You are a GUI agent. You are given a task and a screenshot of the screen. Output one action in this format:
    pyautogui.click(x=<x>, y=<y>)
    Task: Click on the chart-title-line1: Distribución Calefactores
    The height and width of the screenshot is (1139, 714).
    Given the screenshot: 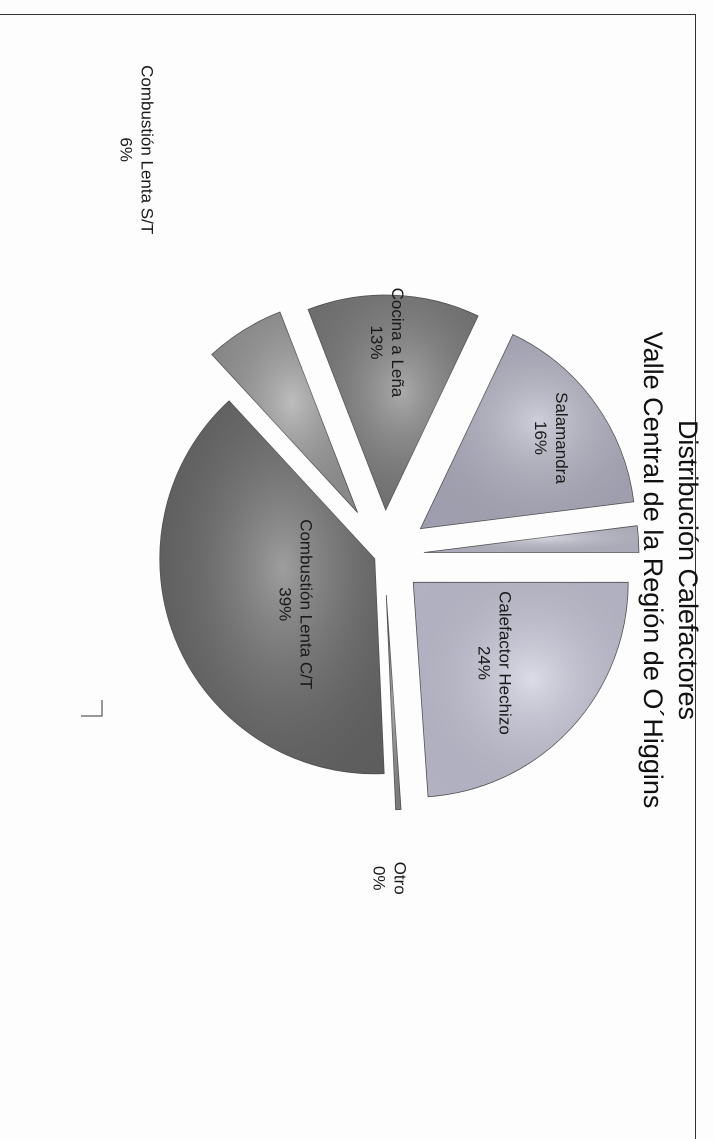 What is the action you would take?
    pyautogui.click(x=688, y=570)
    